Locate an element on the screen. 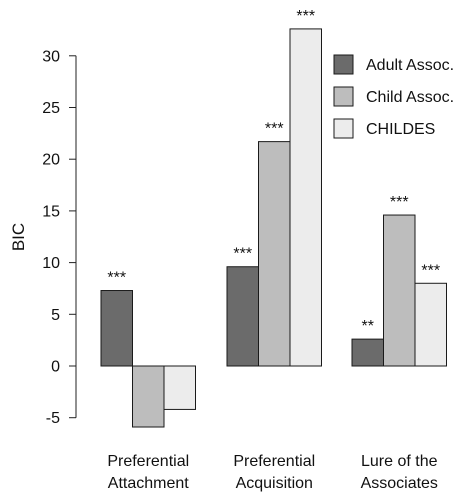 This screenshot has width=474, height=495. y-axis: -5 0 5 10 15 20 25 30 is located at coordinates (59, 237).